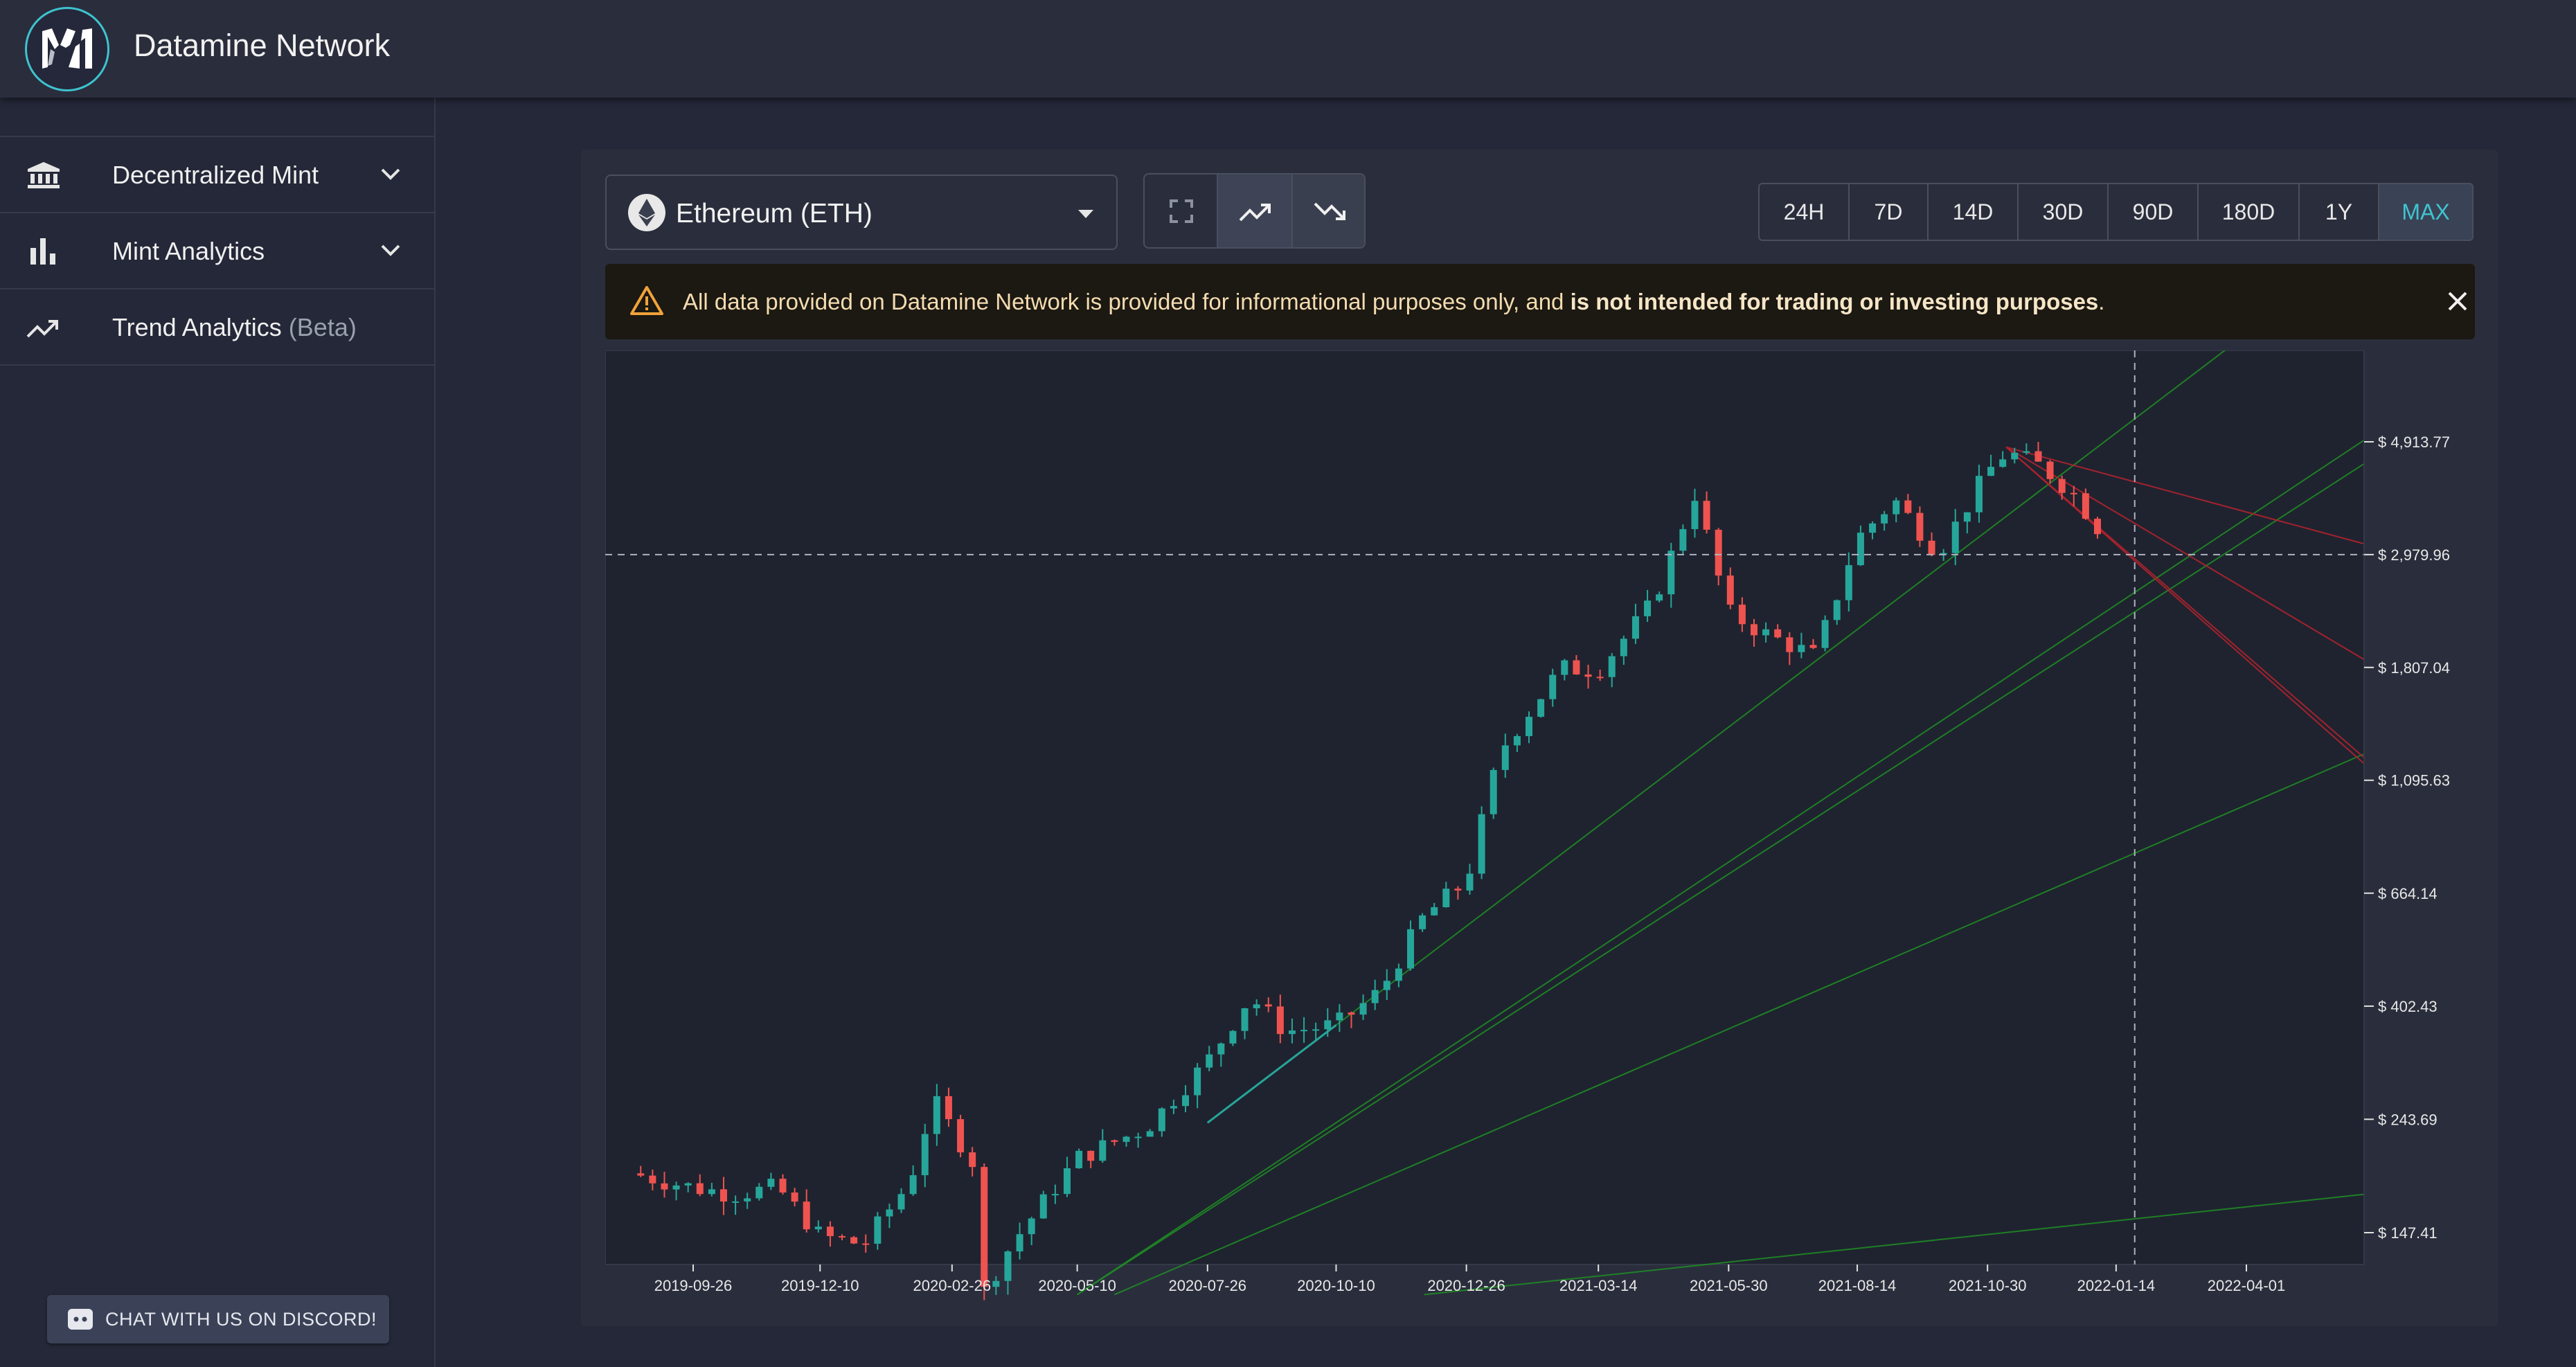 The height and width of the screenshot is (1367, 2576). Describe the element at coordinates (2247, 1285) in the screenshot. I see `x-tick-label: 2022-04-01` at that location.